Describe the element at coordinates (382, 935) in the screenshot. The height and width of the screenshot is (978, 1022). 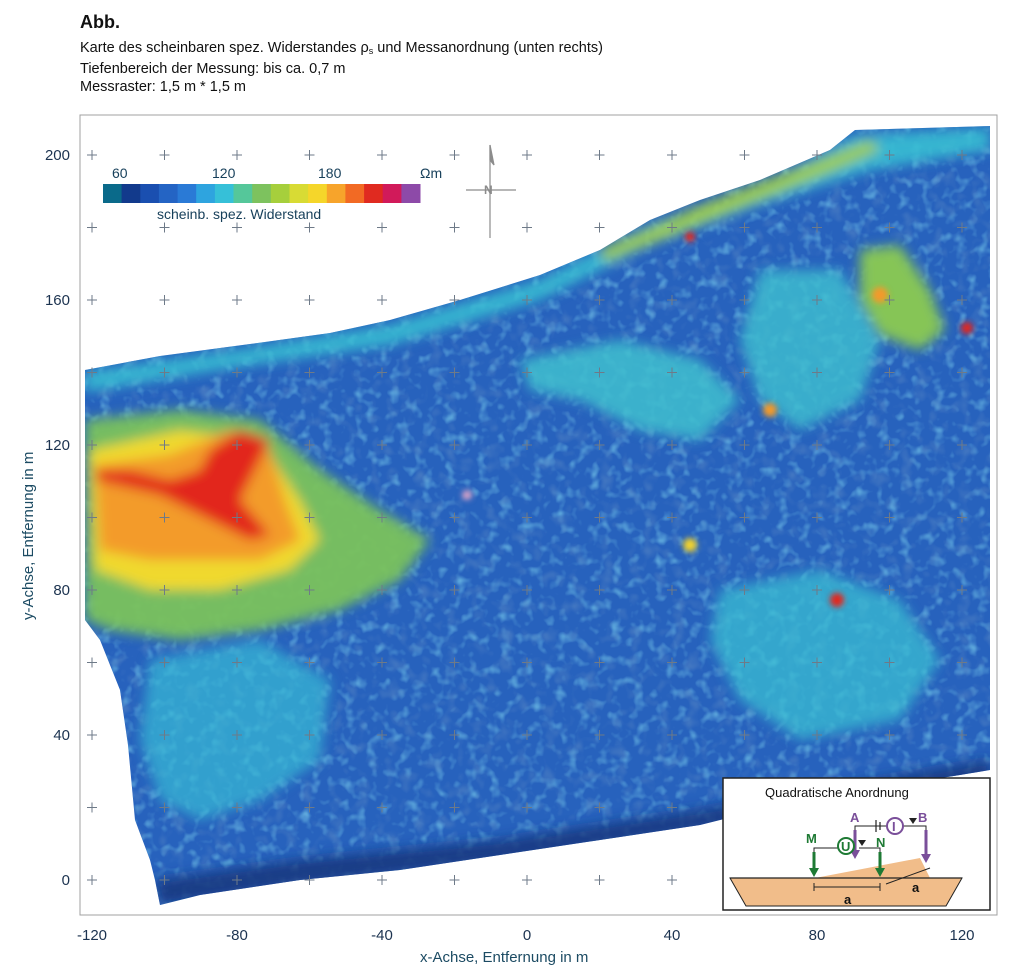
I see `x-tick-label: -40` at that location.